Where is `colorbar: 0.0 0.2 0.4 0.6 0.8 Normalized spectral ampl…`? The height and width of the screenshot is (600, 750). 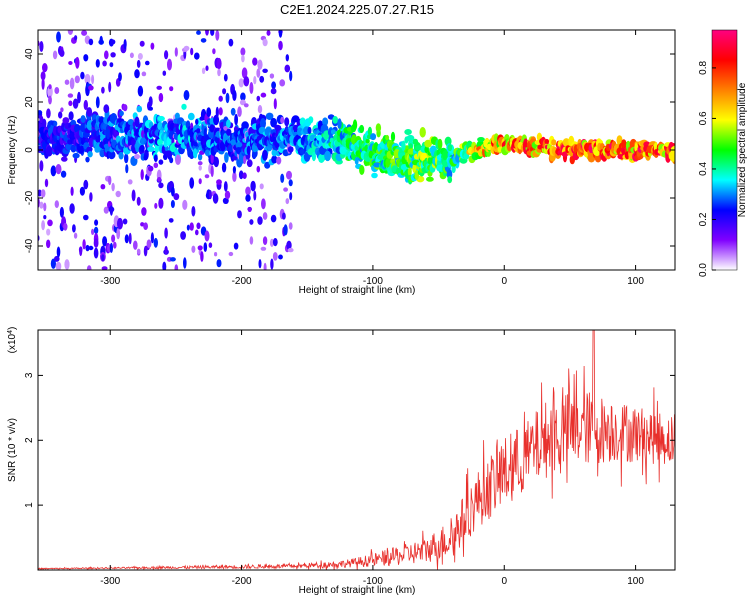 colorbar: 0.0 0.2 0.4 0.6 0.8 Normalized spectral ampl… is located at coordinates (723, 153).